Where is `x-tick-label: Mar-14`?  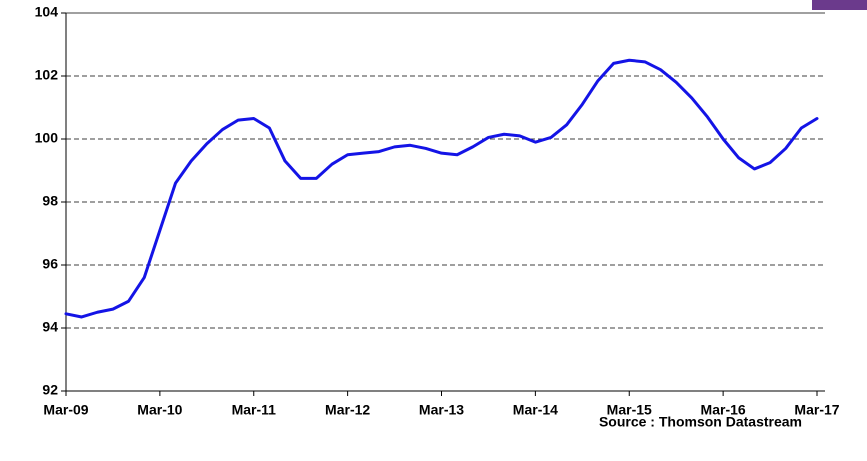 x-tick-label: Mar-14 is located at coordinates (535, 410).